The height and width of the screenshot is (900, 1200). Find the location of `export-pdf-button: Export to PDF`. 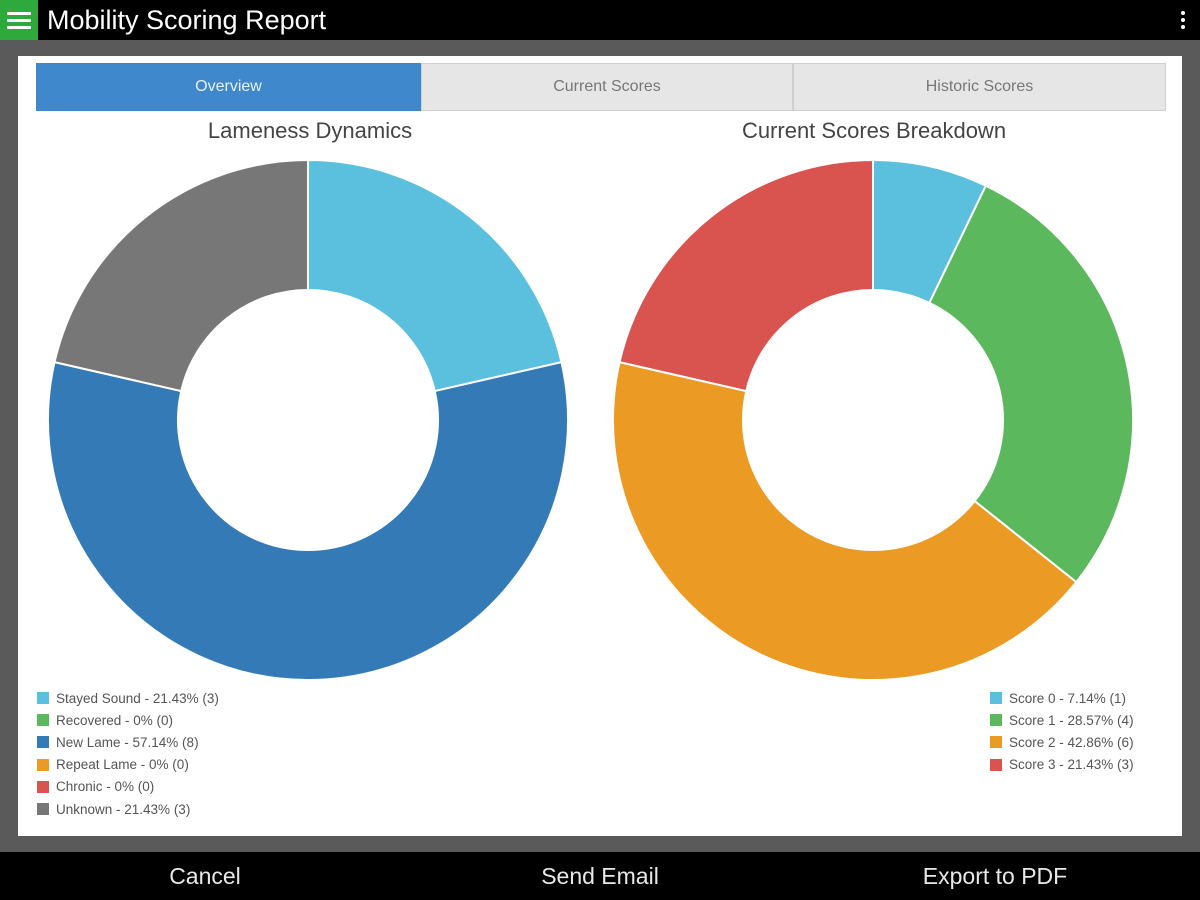

export-pdf-button: Export to PDF is located at coordinates (995, 875).